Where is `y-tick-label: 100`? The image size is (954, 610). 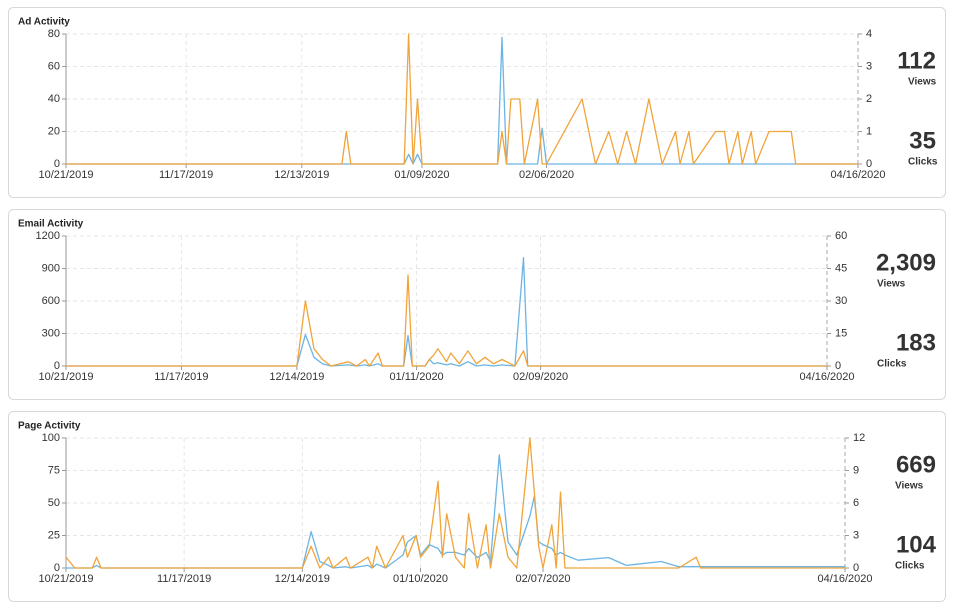
y-tick-label: 100 is located at coordinates (51, 438).